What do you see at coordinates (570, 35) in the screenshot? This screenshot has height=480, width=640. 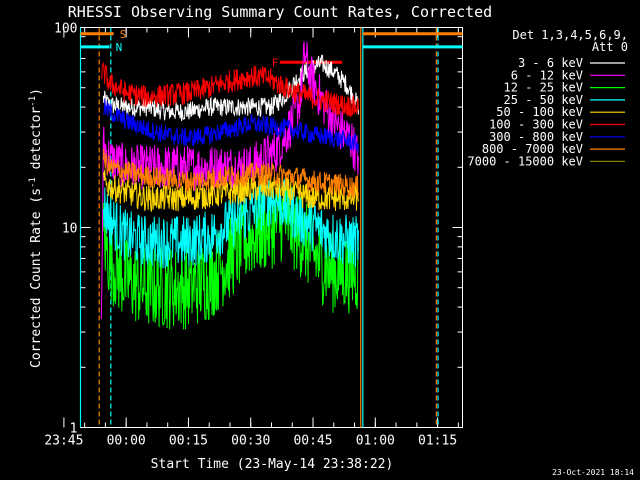 I see `legend-header-line1: Det 1,3,4,5,6,9,` at bounding box center [570, 35].